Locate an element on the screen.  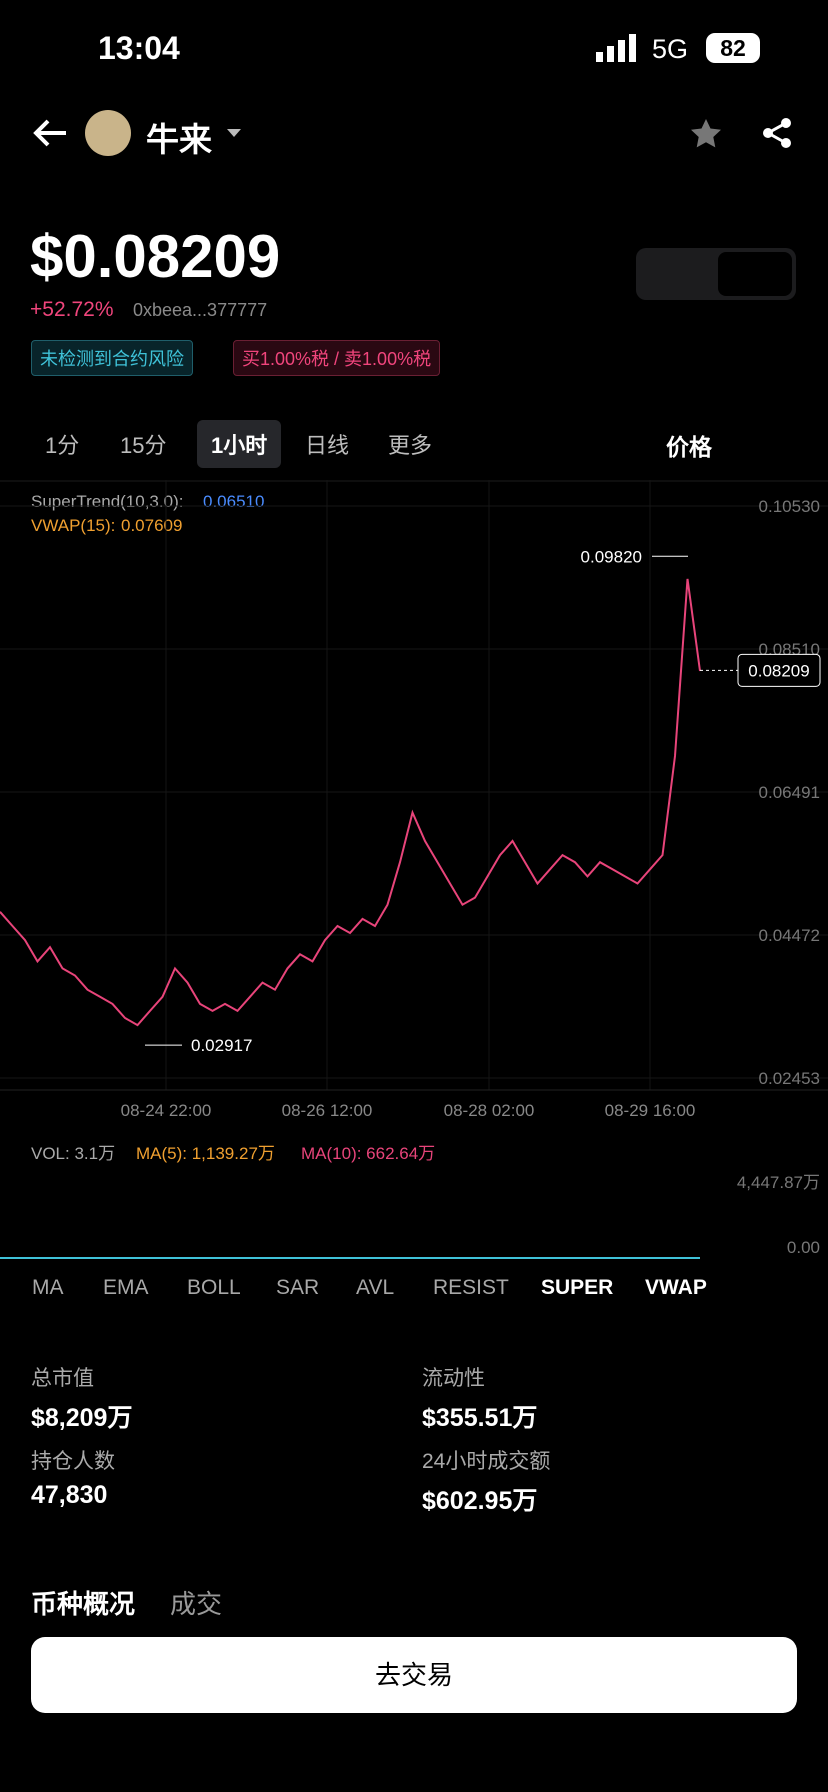
avatar is located at coordinates (108, 133).